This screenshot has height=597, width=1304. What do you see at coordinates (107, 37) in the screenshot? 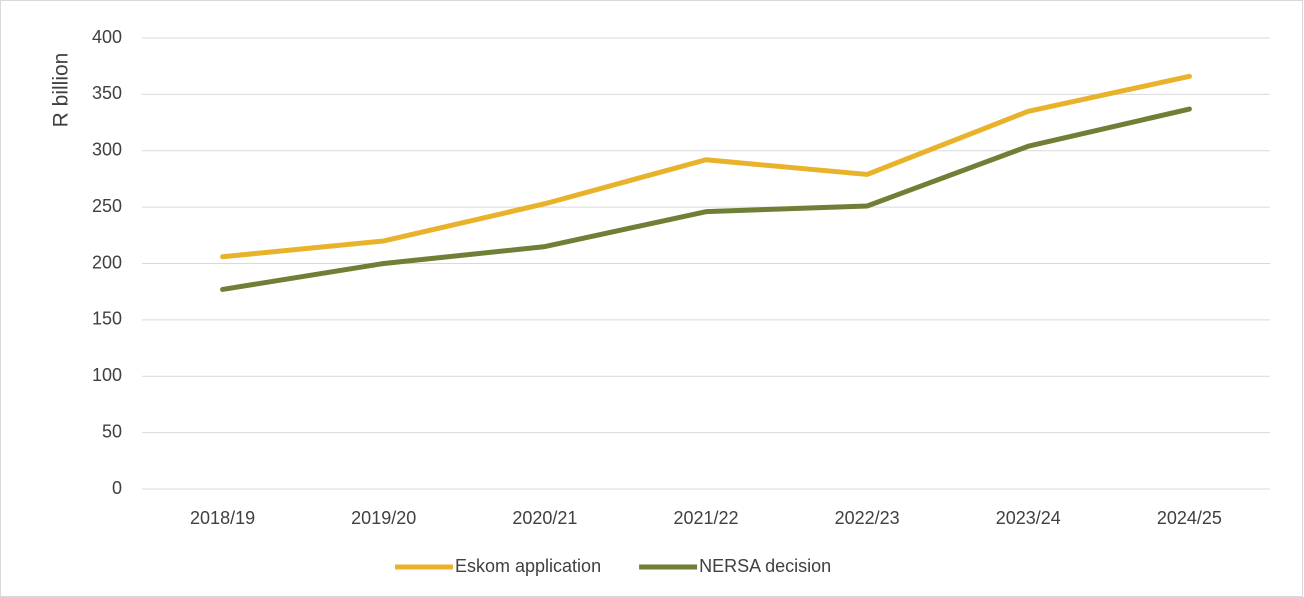
I see `y-tick-label: 400` at bounding box center [107, 37].